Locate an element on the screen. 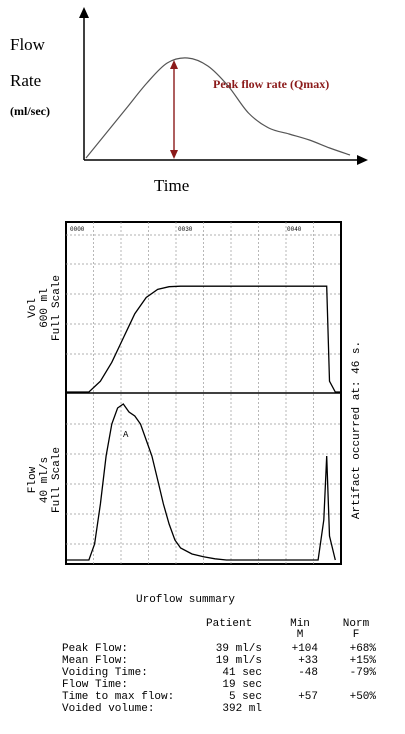  schematic-x-arrow is located at coordinates (362, 160).